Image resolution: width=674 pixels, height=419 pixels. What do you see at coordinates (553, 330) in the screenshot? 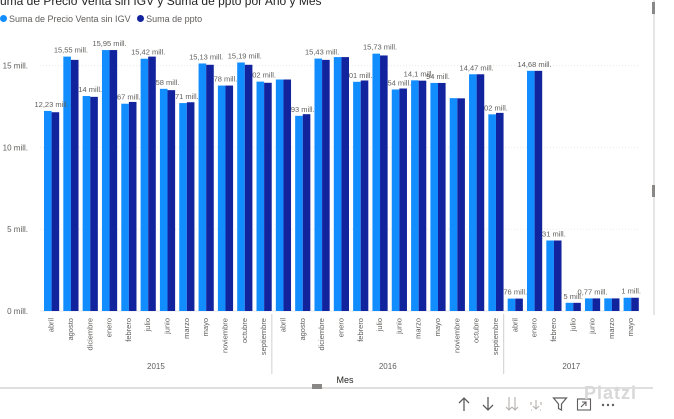
I see `x-tick-label: febrero` at bounding box center [553, 330].